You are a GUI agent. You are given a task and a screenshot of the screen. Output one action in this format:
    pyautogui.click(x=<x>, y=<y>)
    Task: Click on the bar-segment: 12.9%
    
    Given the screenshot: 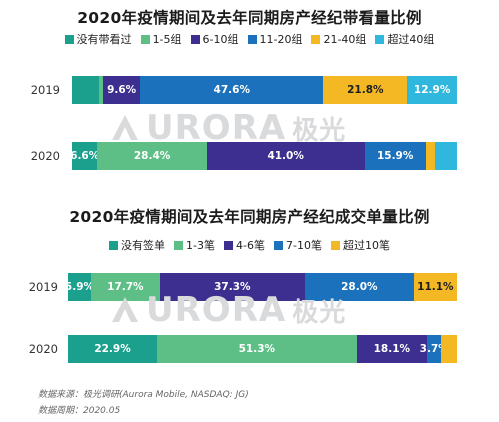 What is the action you would take?
    pyautogui.click(x=432, y=90)
    